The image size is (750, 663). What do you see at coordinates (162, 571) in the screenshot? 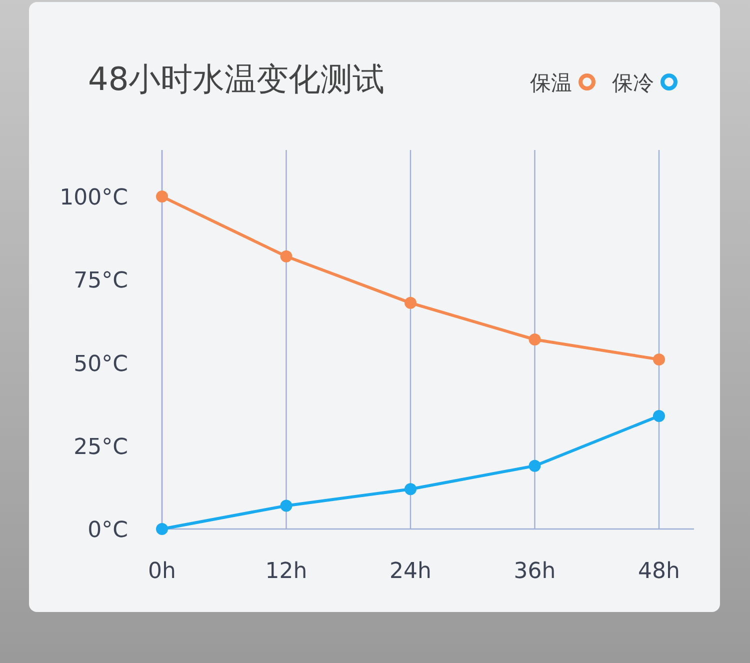
I see `x-tick-label: 0h` at bounding box center [162, 571].